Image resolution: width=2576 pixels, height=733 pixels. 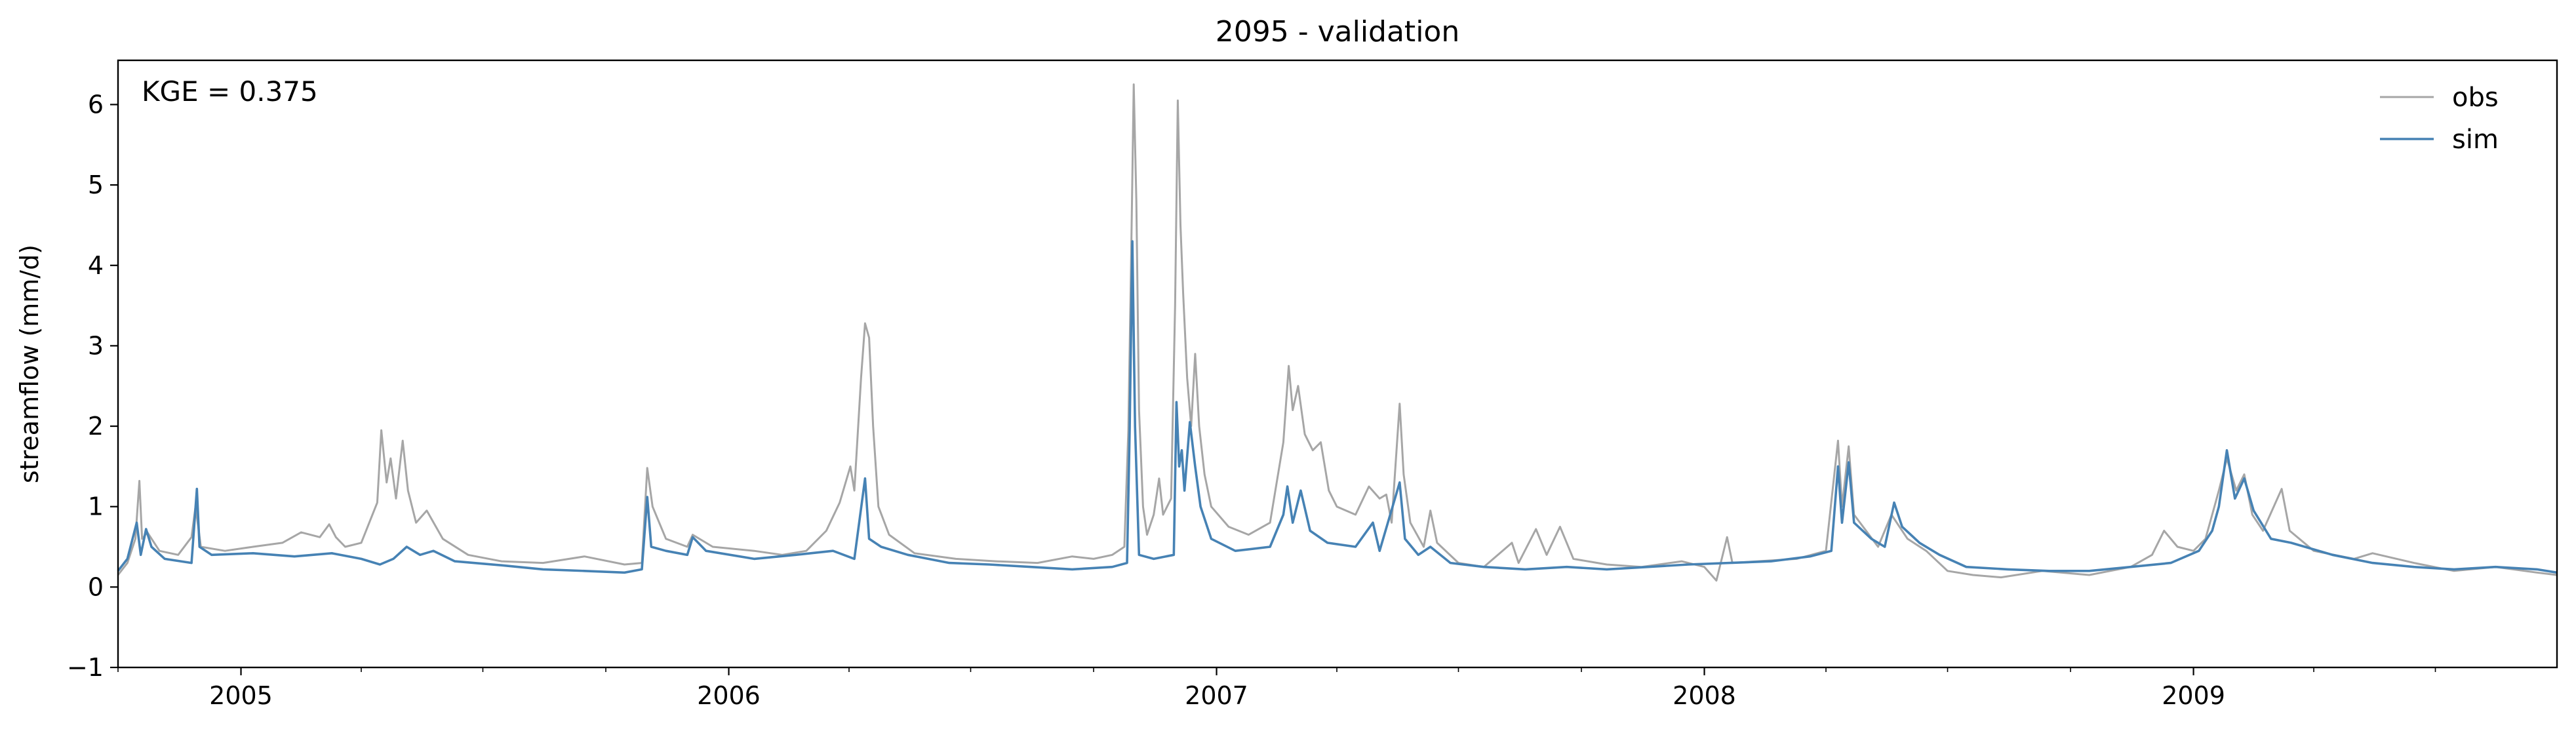 I want to click on x-tick-label: 2007, so click(x=1216, y=695).